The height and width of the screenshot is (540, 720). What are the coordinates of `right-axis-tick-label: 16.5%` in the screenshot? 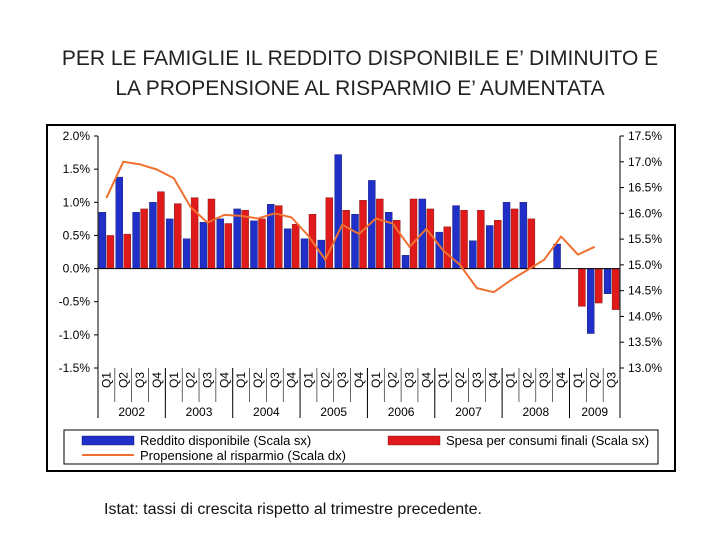 It's located at (645, 188).